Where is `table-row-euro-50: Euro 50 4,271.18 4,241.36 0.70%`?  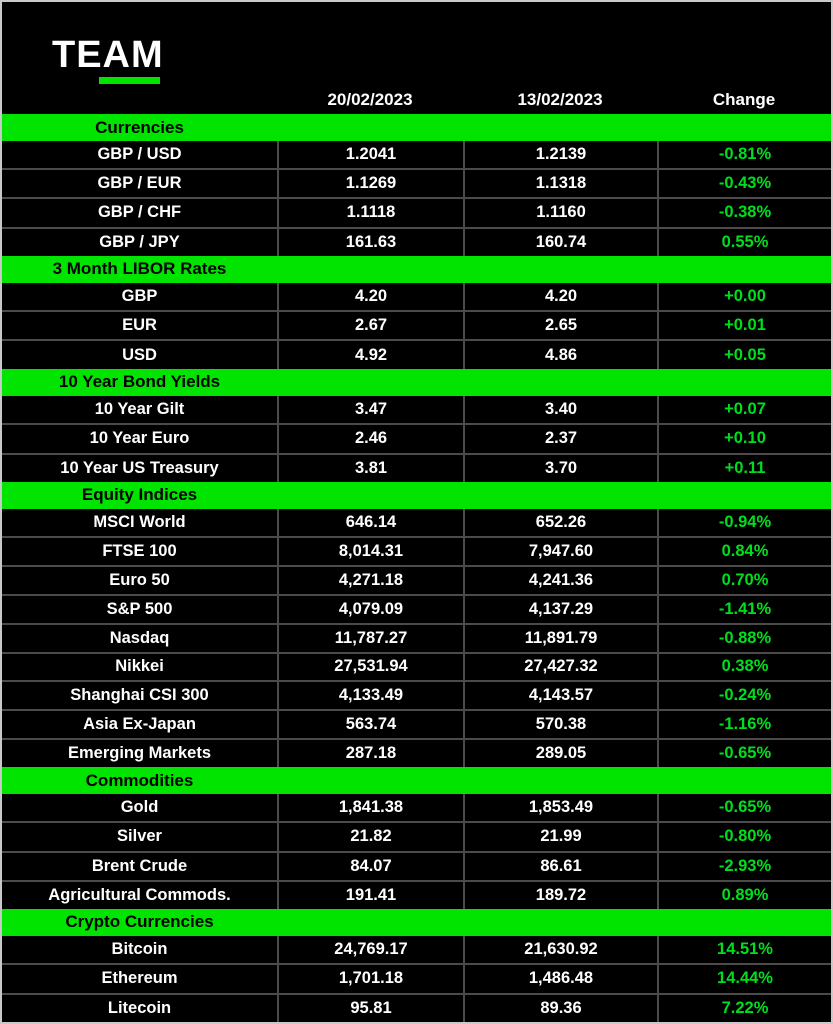 table-row-euro-50: Euro 50 4,271.18 4,241.36 0.70% is located at coordinates (416, 579).